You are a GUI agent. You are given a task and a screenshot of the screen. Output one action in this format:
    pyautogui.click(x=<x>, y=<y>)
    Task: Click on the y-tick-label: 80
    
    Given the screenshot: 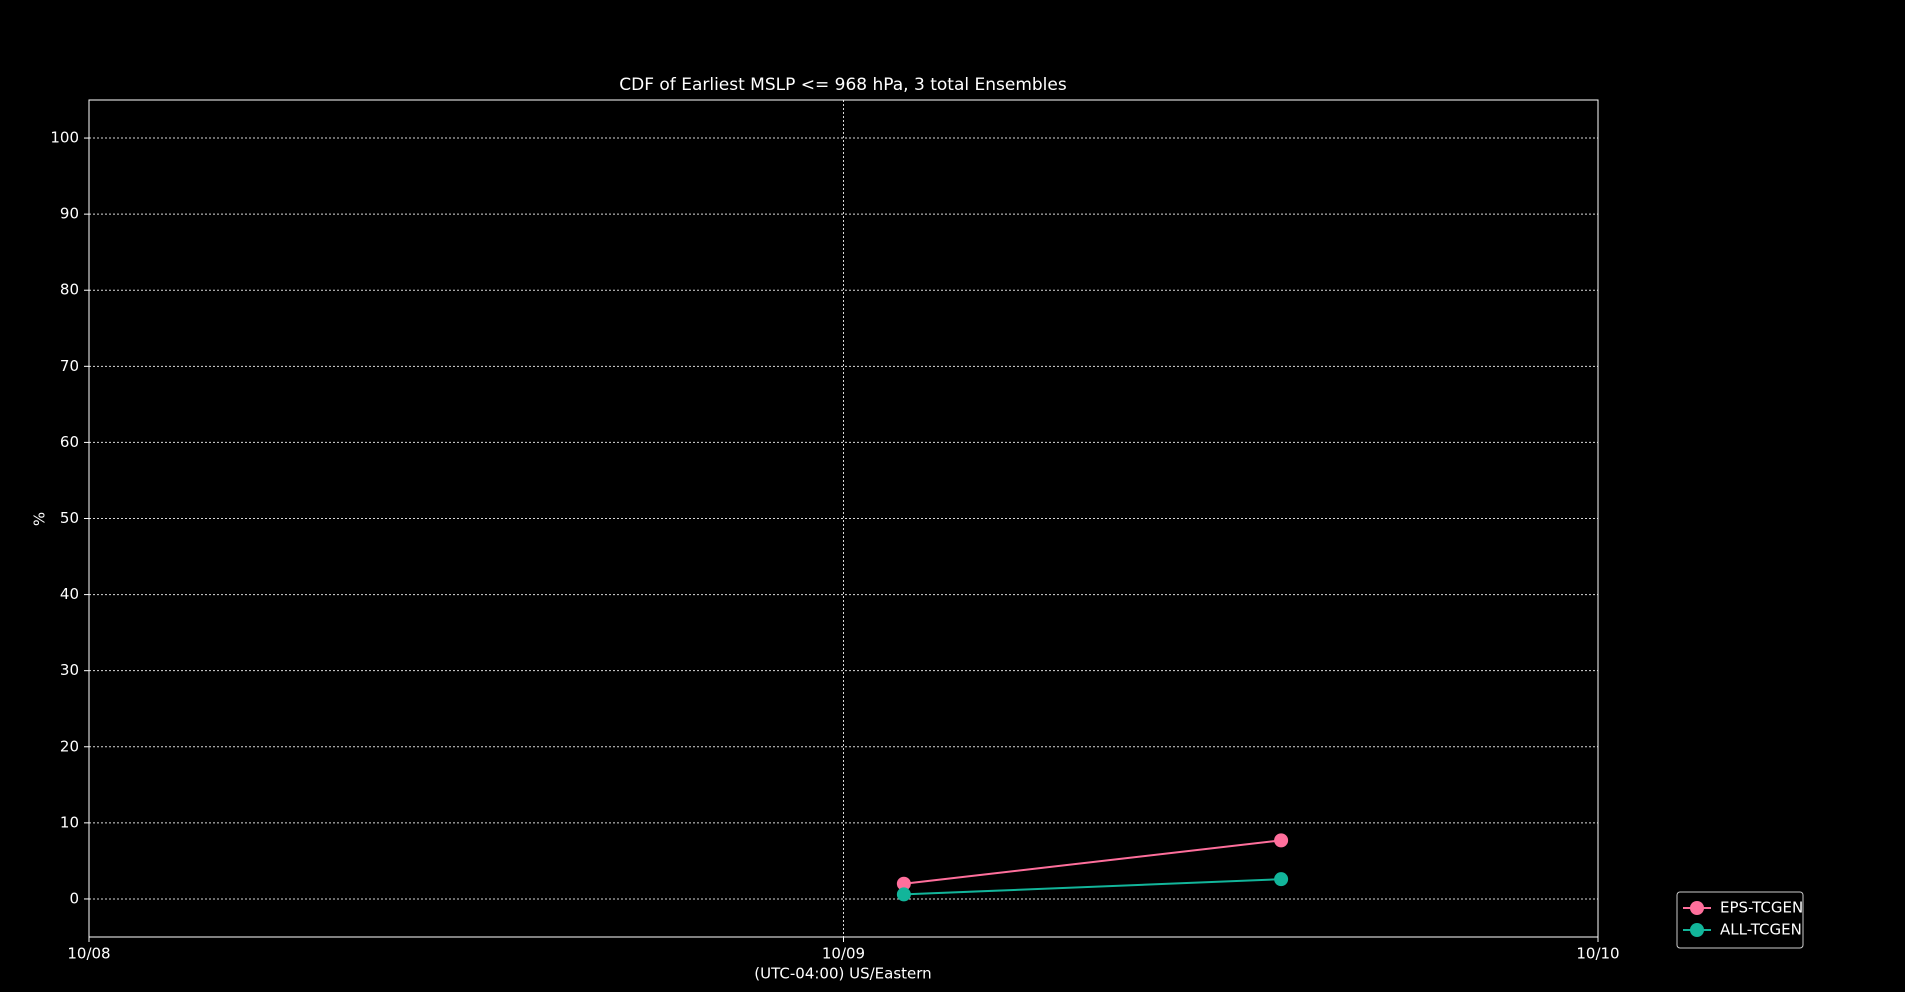 What is the action you would take?
    pyautogui.click(x=69, y=290)
    